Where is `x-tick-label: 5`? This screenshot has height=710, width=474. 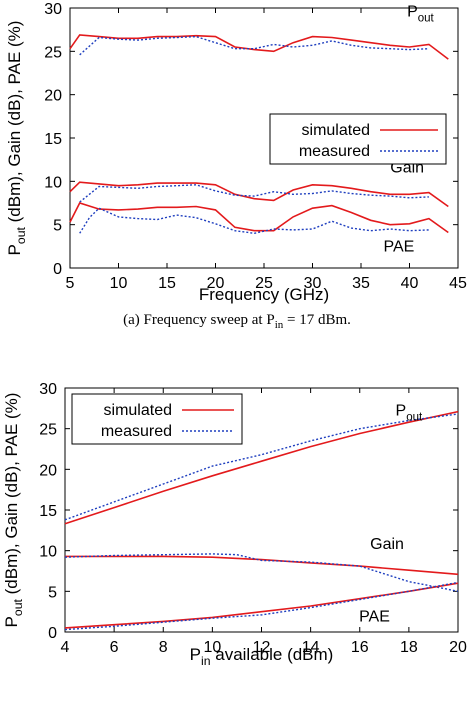
x-tick-label: 5 is located at coordinates (70, 283).